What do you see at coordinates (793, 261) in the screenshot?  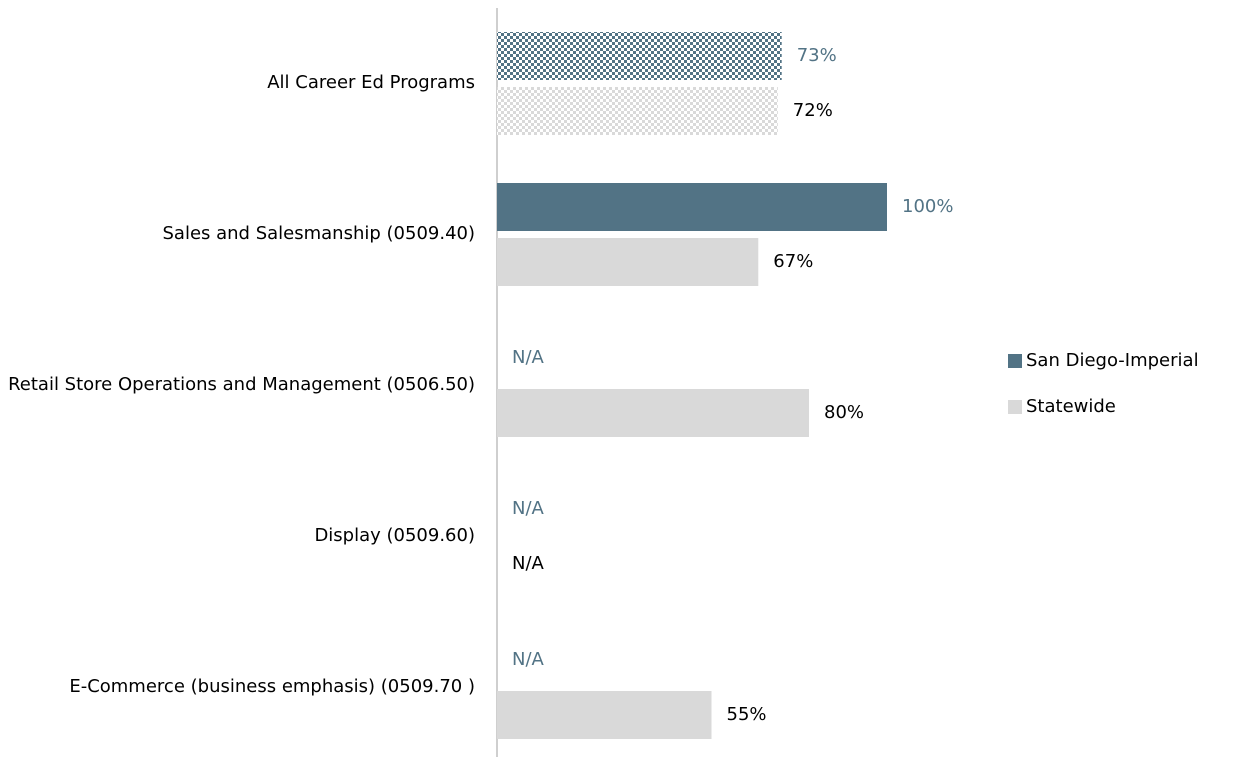 I see `value-label: 67%` at bounding box center [793, 261].